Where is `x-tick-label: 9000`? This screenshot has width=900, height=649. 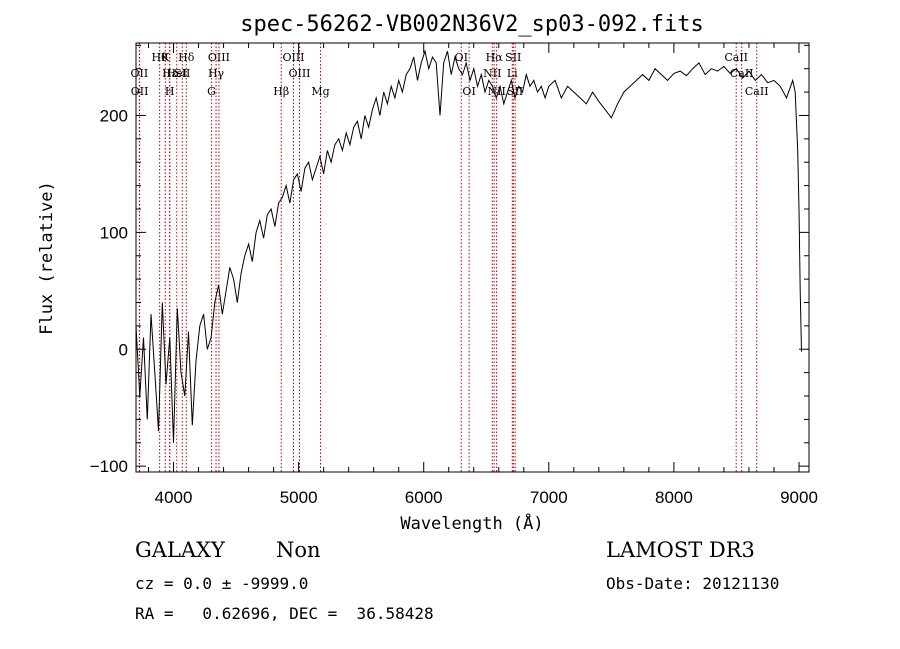
x-tick-label: 9000 is located at coordinates (799, 497).